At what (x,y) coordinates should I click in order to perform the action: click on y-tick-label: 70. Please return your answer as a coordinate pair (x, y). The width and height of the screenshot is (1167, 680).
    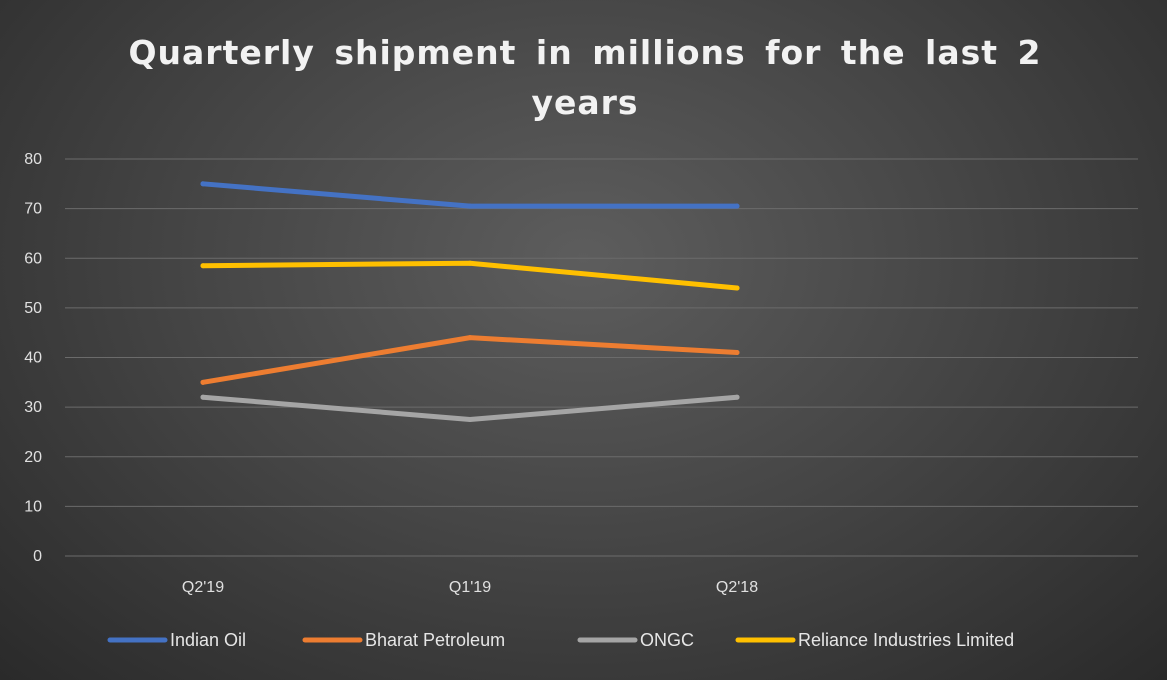
    Looking at the image, I should click on (33, 209).